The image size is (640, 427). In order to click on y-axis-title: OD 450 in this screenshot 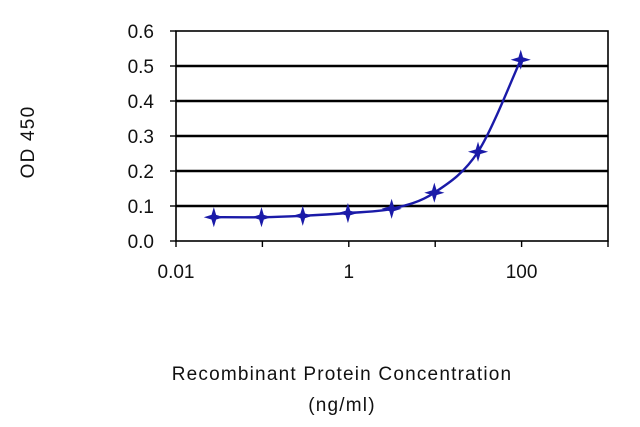, I will do `click(28, 142)`.